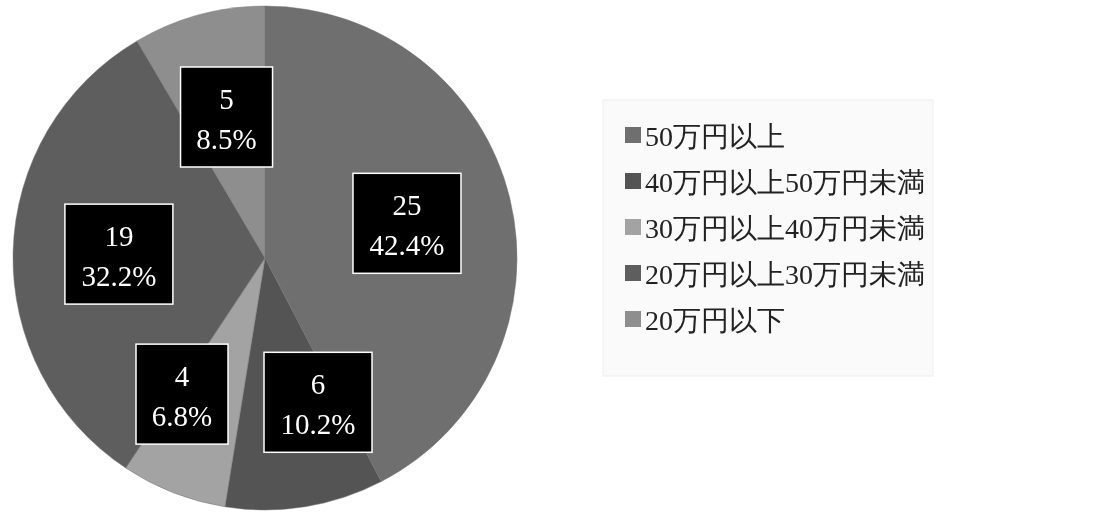 The image size is (1102, 513). What do you see at coordinates (715, 320) in the screenshot?
I see `legend-label: 20万円以下` at bounding box center [715, 320].